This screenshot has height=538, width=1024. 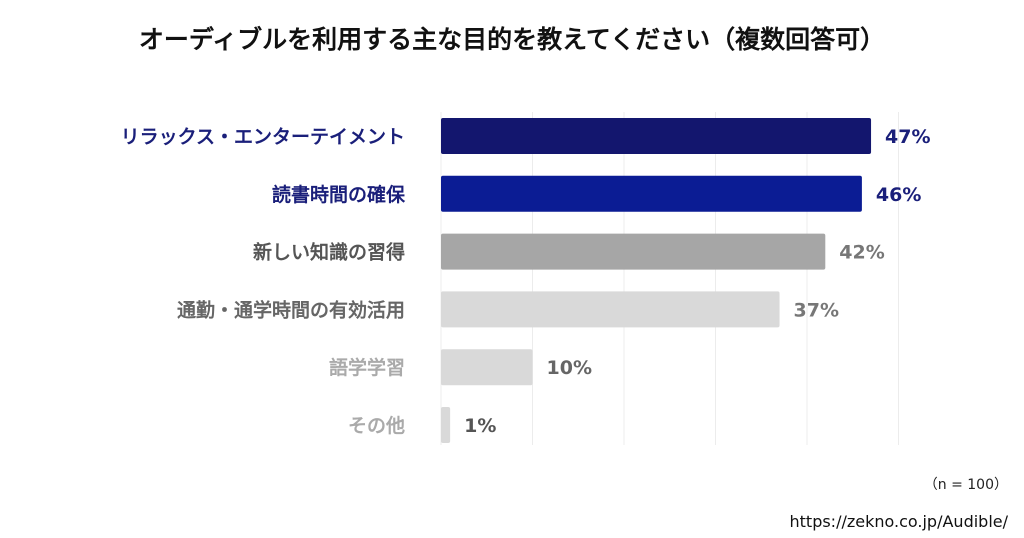 I want to click on value-label: 46%, so click(x=898, y=195).